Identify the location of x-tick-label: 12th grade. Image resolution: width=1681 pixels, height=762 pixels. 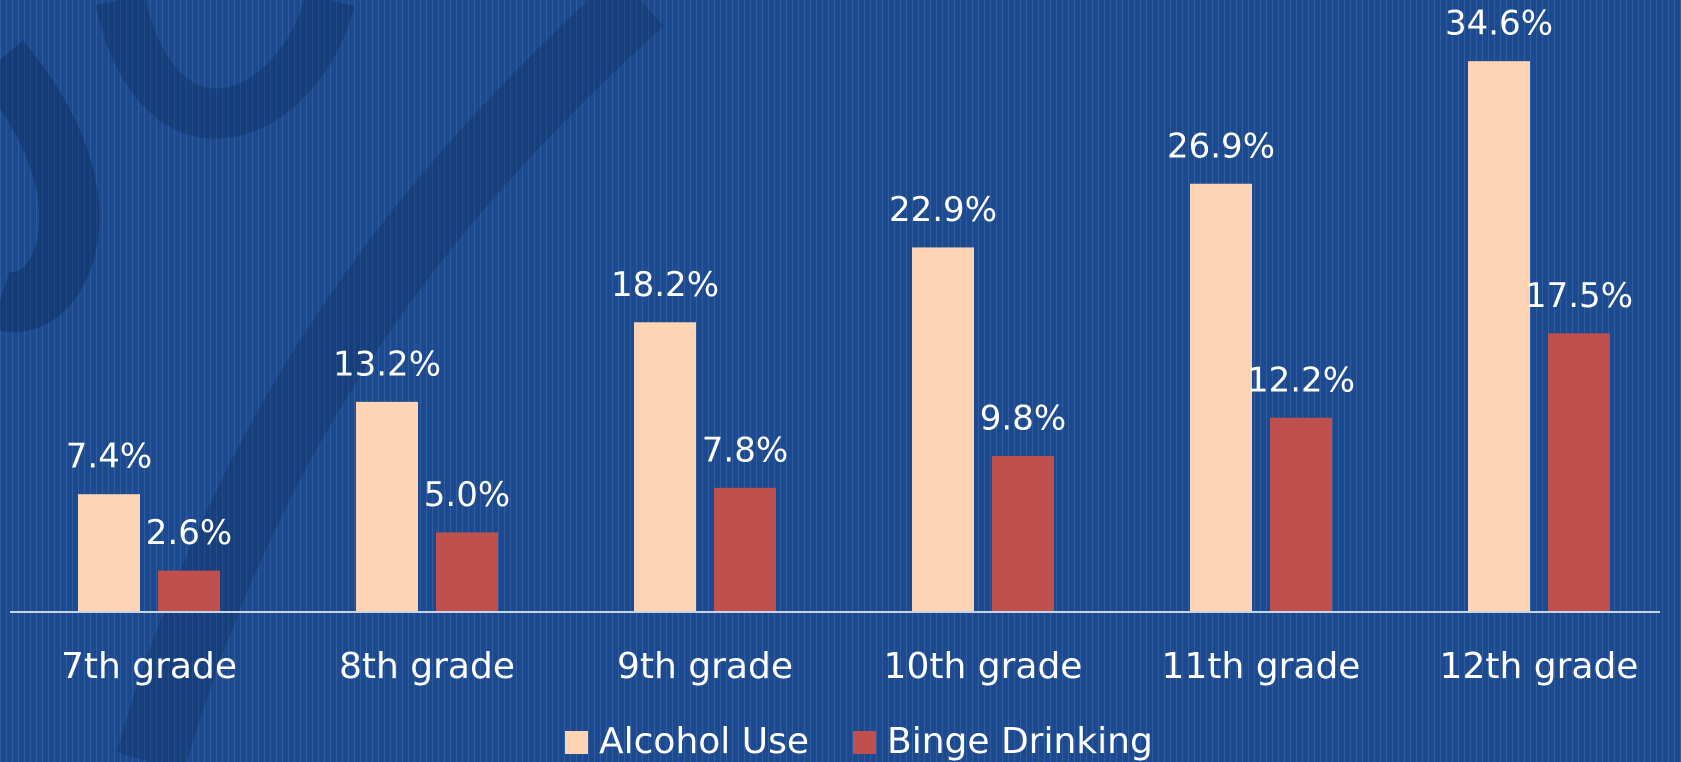
(1539, 666).